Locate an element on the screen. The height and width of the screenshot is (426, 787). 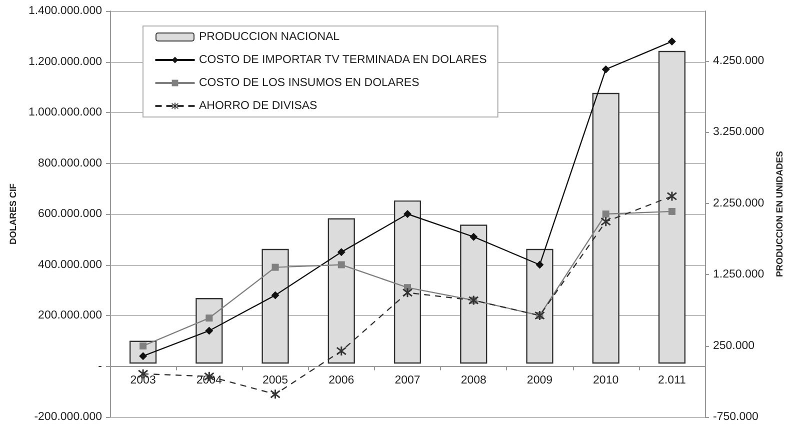
y2-tick-label: 4.250.000 is located at coordinates (738, 60).